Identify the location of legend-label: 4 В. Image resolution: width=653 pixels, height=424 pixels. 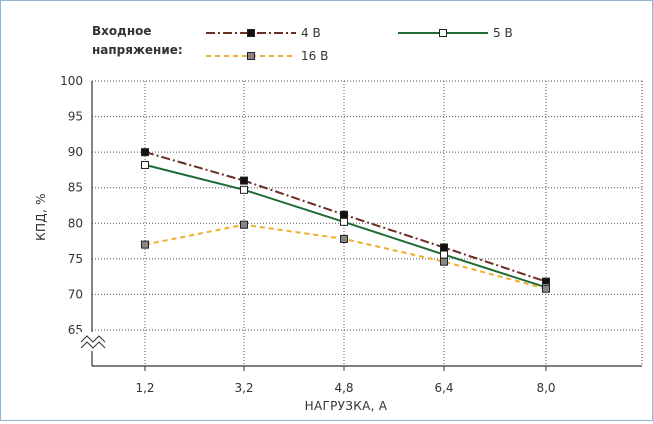
(311, 33).